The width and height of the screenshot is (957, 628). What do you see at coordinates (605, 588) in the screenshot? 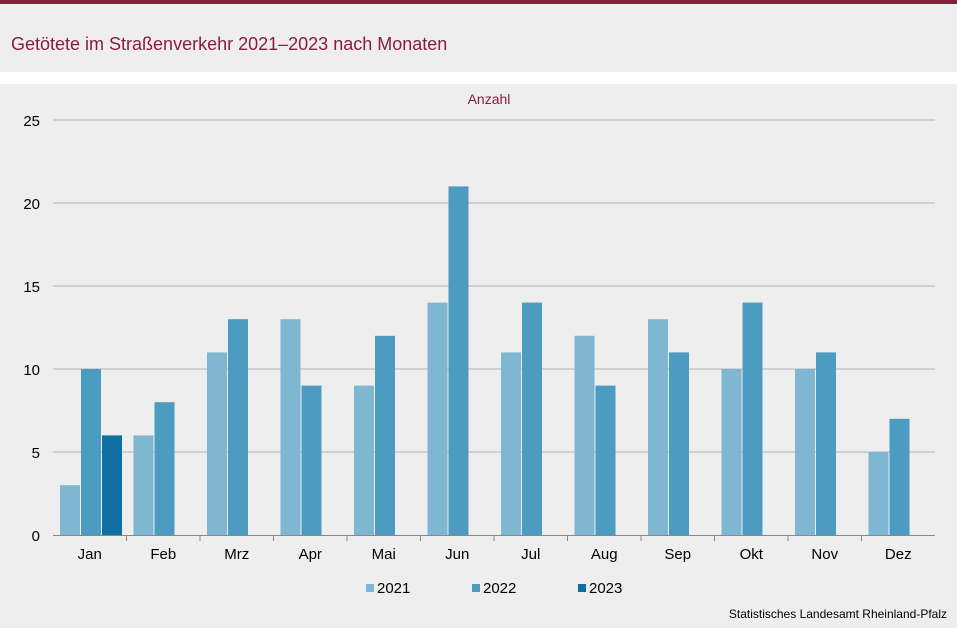
I see `legend-label: 2023` at bounding box center [605, 588].